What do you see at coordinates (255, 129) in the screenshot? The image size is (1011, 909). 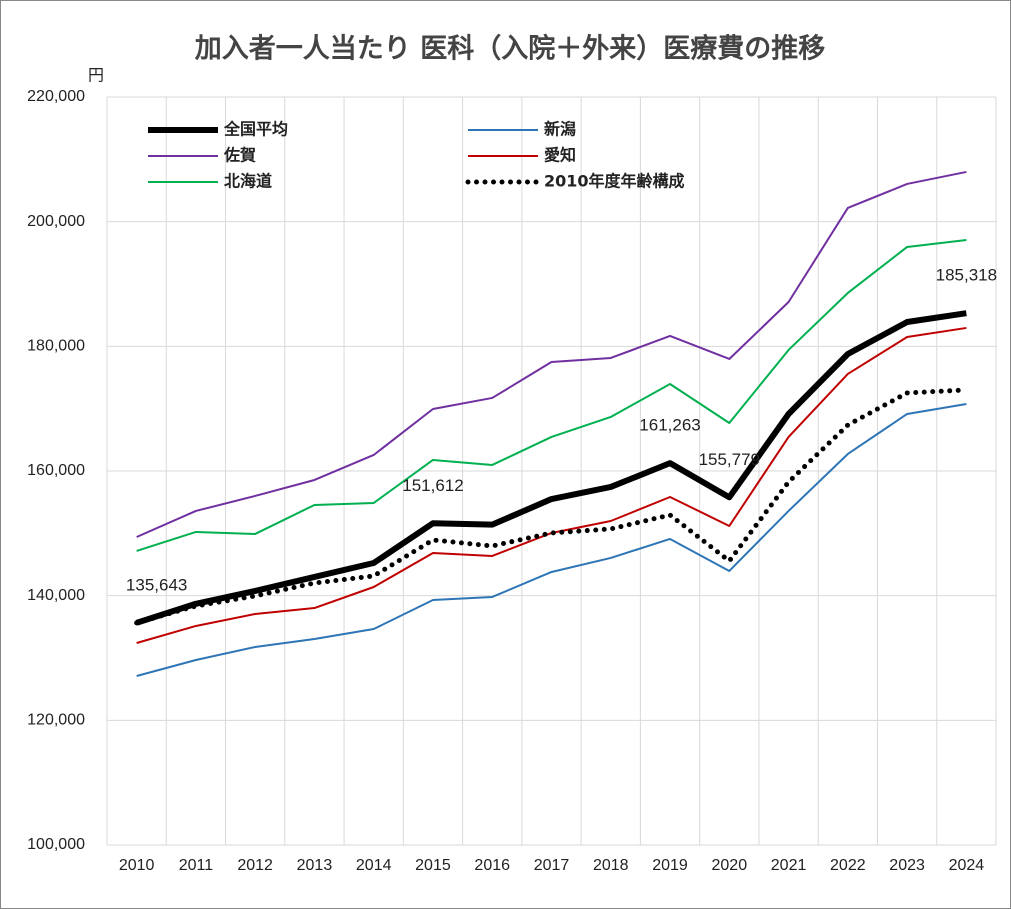 I see `legend-label: 全国平均` at bounding box center [255, 129].